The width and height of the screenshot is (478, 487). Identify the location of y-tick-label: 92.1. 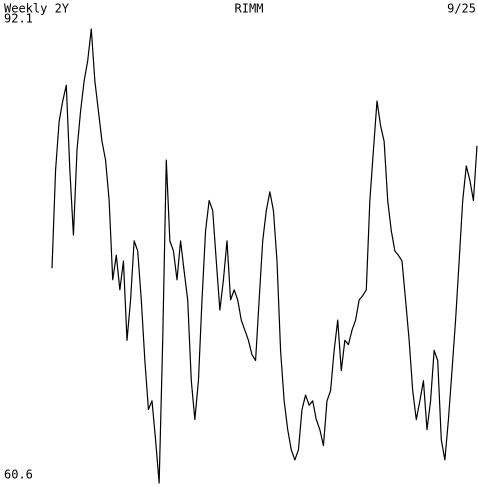
(18, 19).